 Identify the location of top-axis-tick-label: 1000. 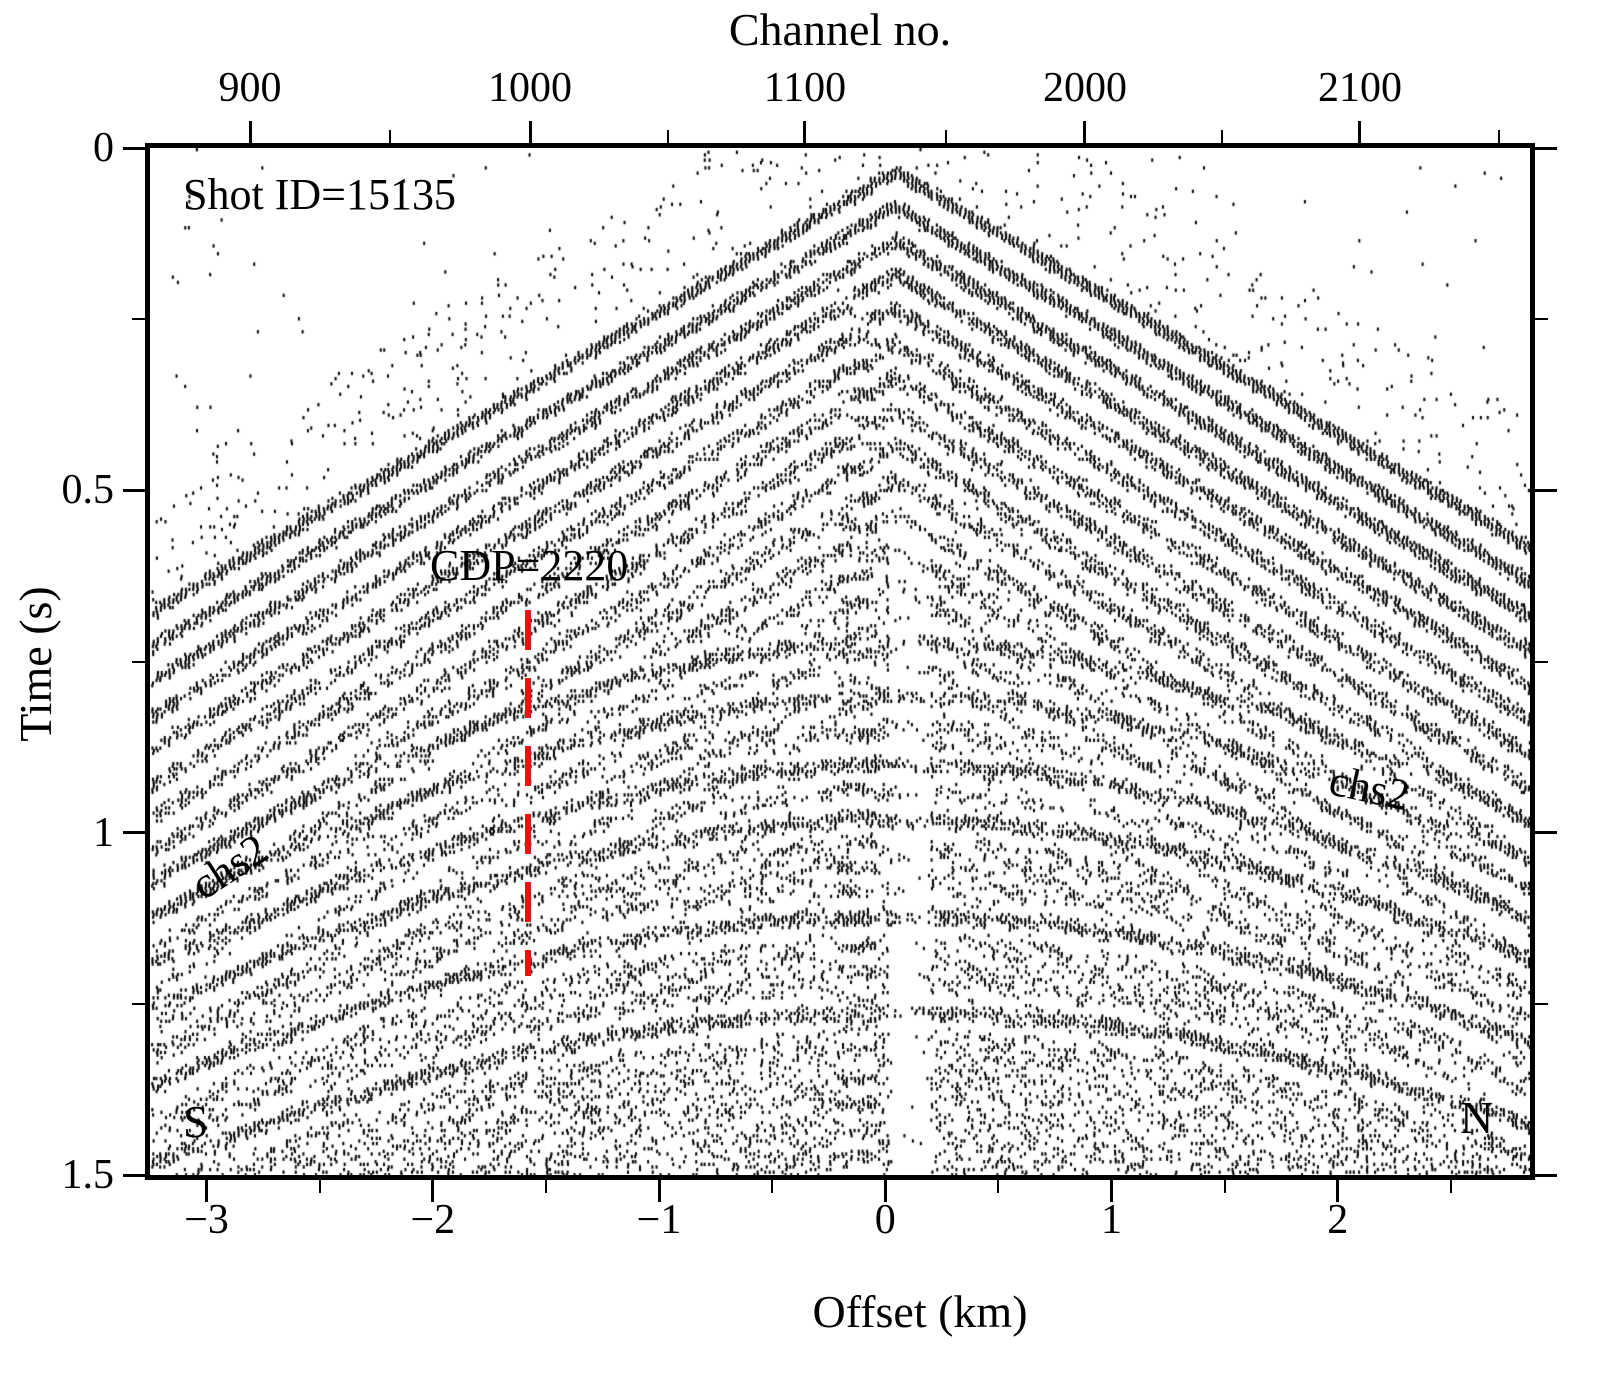
(530, 88).